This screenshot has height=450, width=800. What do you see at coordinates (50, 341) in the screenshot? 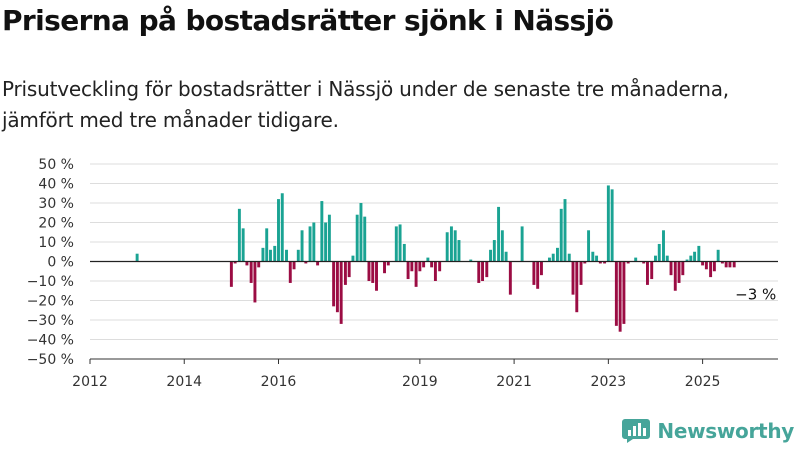
I see `y-tick-label: −40 %` at bounding box center [50, 341].